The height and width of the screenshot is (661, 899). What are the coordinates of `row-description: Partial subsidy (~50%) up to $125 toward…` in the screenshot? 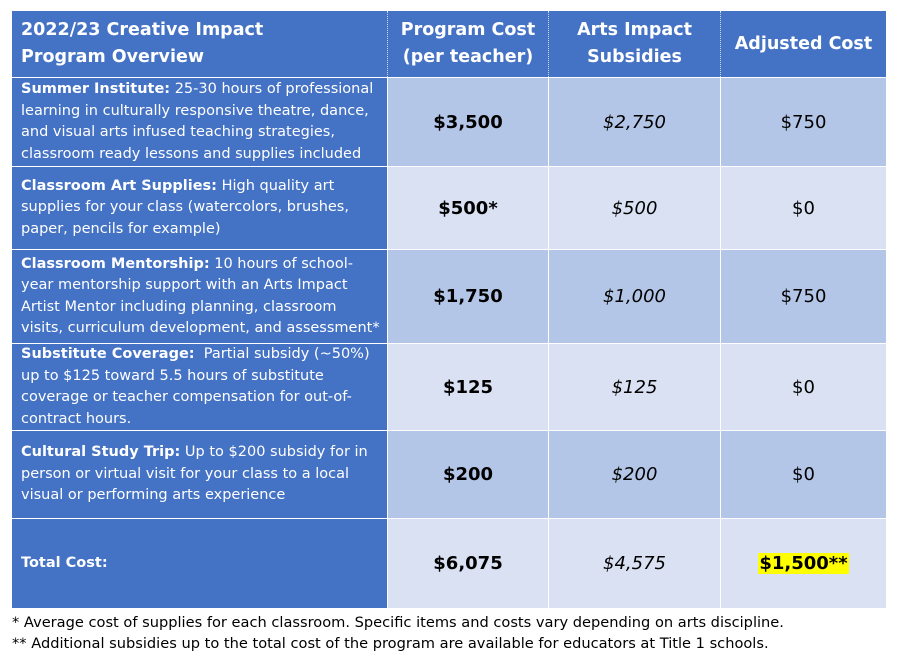 It's located at (198, 386).